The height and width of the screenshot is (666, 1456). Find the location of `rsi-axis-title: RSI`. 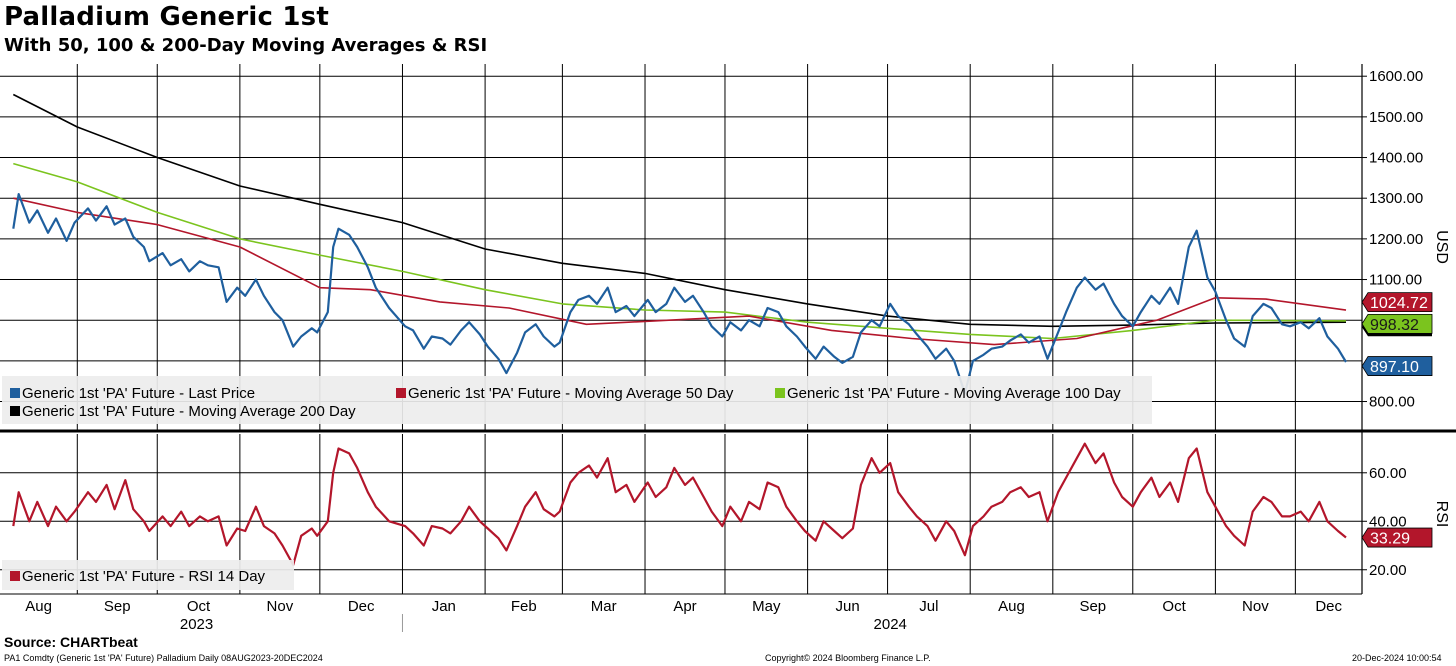

rsi-axis-title: RSI is located at coordinates (1441, 514).